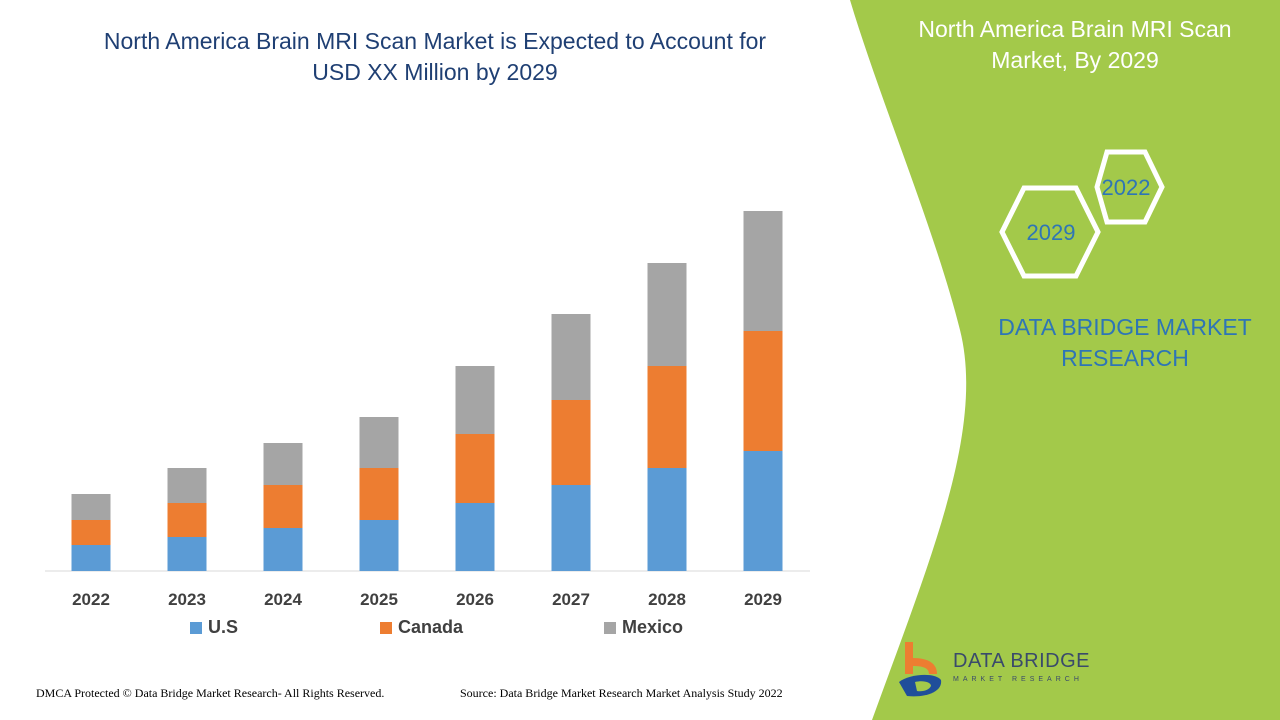 Image resolution: width=1280 pixels, height=720 pixels. What do you see at coordinates (571, 528) in the screenshot?
I see `bar-us-2027` at bounding box center [571, 528].